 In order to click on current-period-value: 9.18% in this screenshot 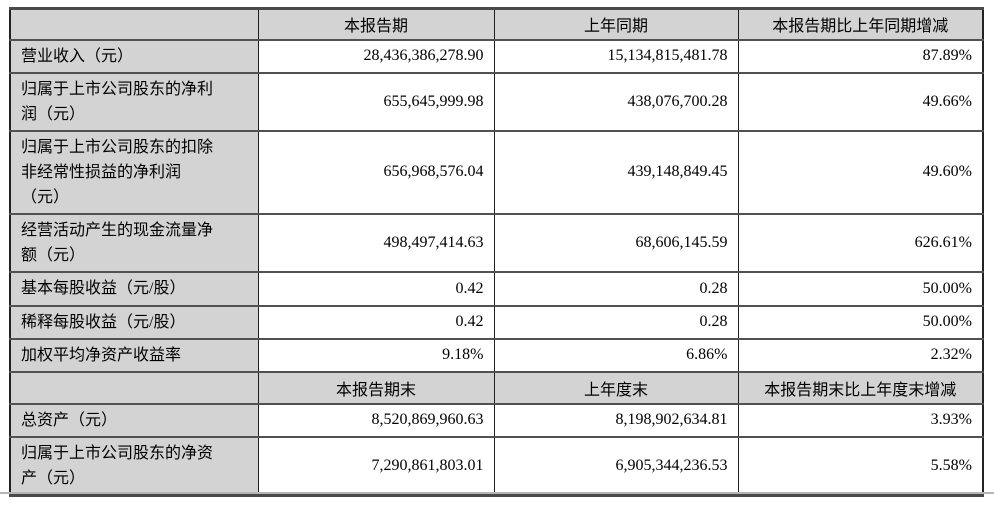, I will do `click(376, 355)`.